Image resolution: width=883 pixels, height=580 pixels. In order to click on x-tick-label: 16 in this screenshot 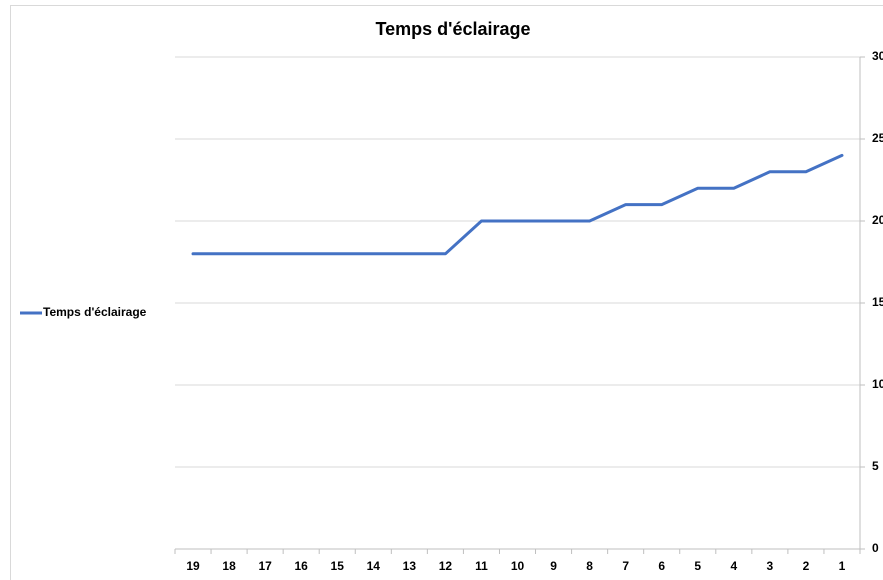, I will do `click(302, 566)`.